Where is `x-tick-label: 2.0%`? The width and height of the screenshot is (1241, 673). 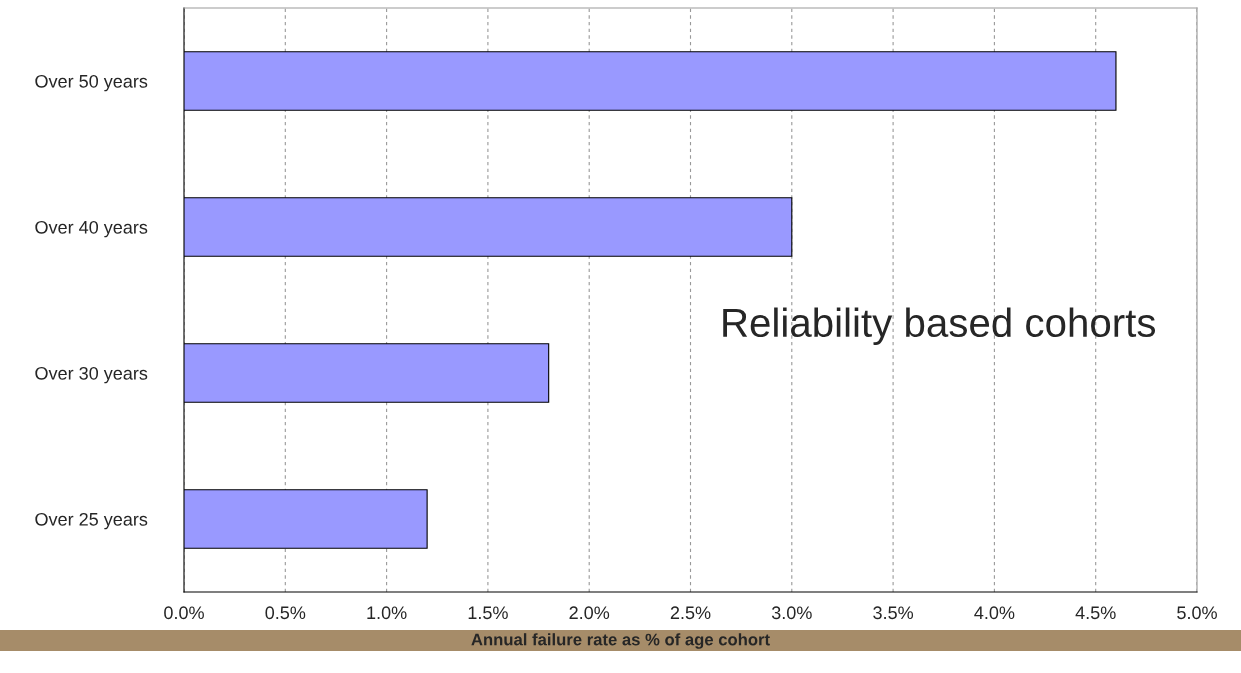 x-tick-label: 2.0% is located at coordinates (589, 613).